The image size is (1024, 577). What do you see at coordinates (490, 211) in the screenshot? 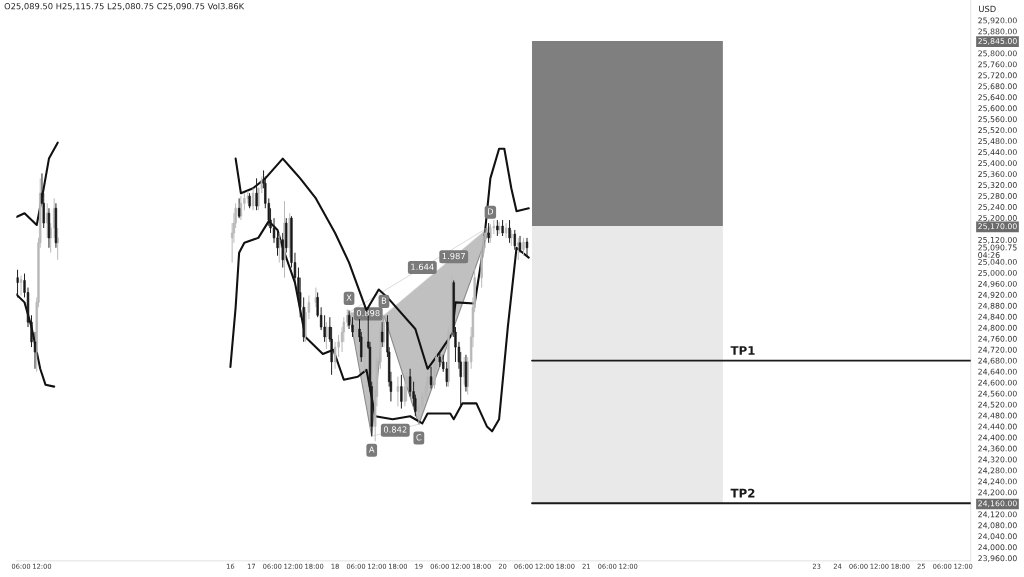
I see `annotation: D` at bounding box center [490, 211].